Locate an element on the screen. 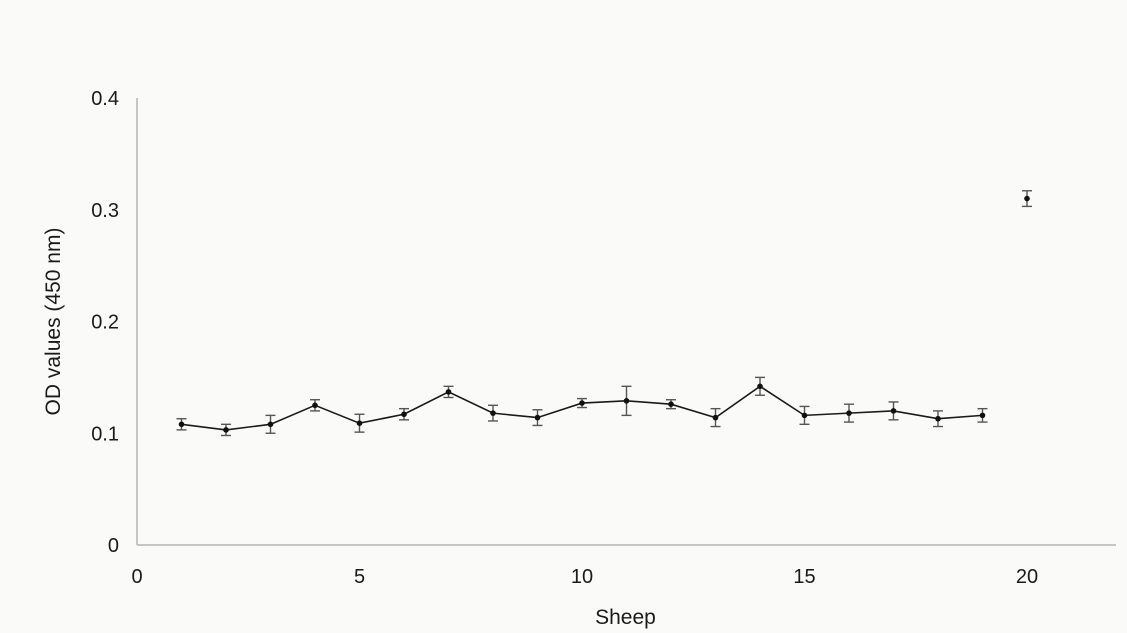 The width and height of the screenshot is (1127, 633). y-tick-label: 0.4 is located at coordinates (105, 99).